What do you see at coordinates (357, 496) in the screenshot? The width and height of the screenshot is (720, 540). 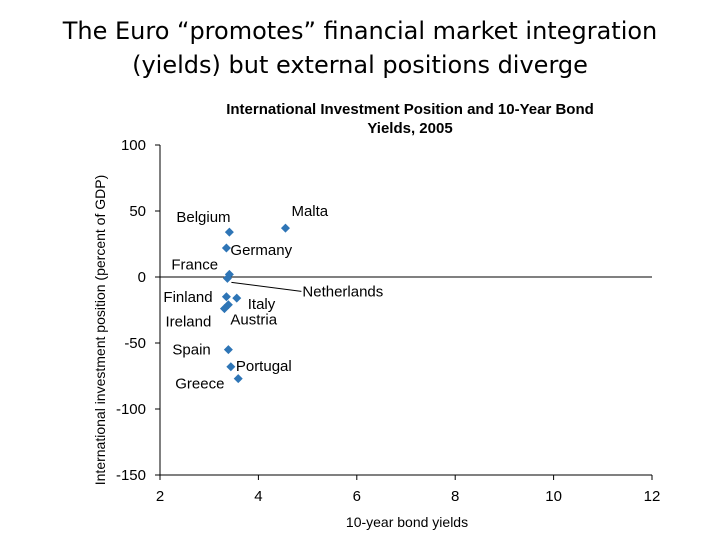 I see `x-tick-label: 6` at bounding box center [357, 496].